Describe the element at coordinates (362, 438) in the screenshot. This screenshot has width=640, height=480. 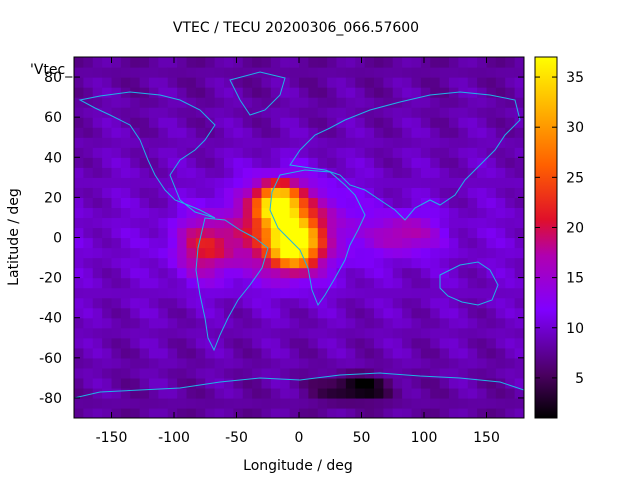
I see `x-tick-label: 50` at that location.